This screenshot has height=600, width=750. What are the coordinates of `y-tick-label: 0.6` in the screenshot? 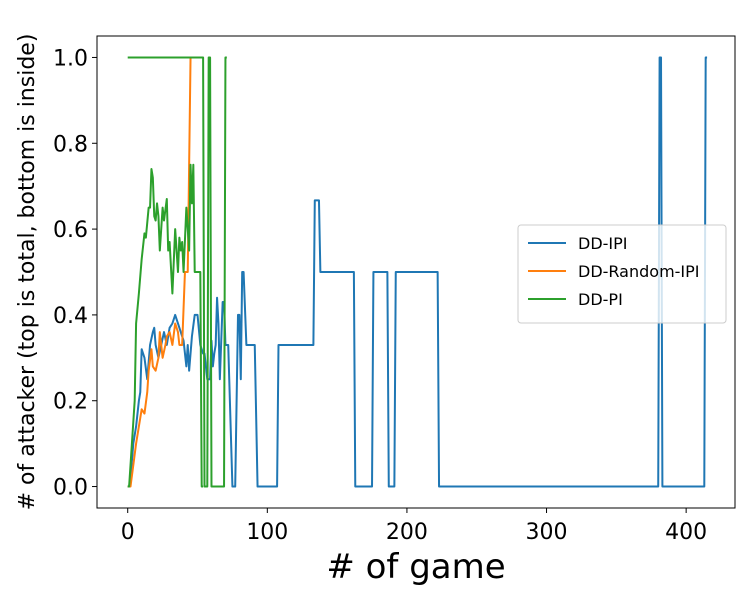 It's located at (70, 230).